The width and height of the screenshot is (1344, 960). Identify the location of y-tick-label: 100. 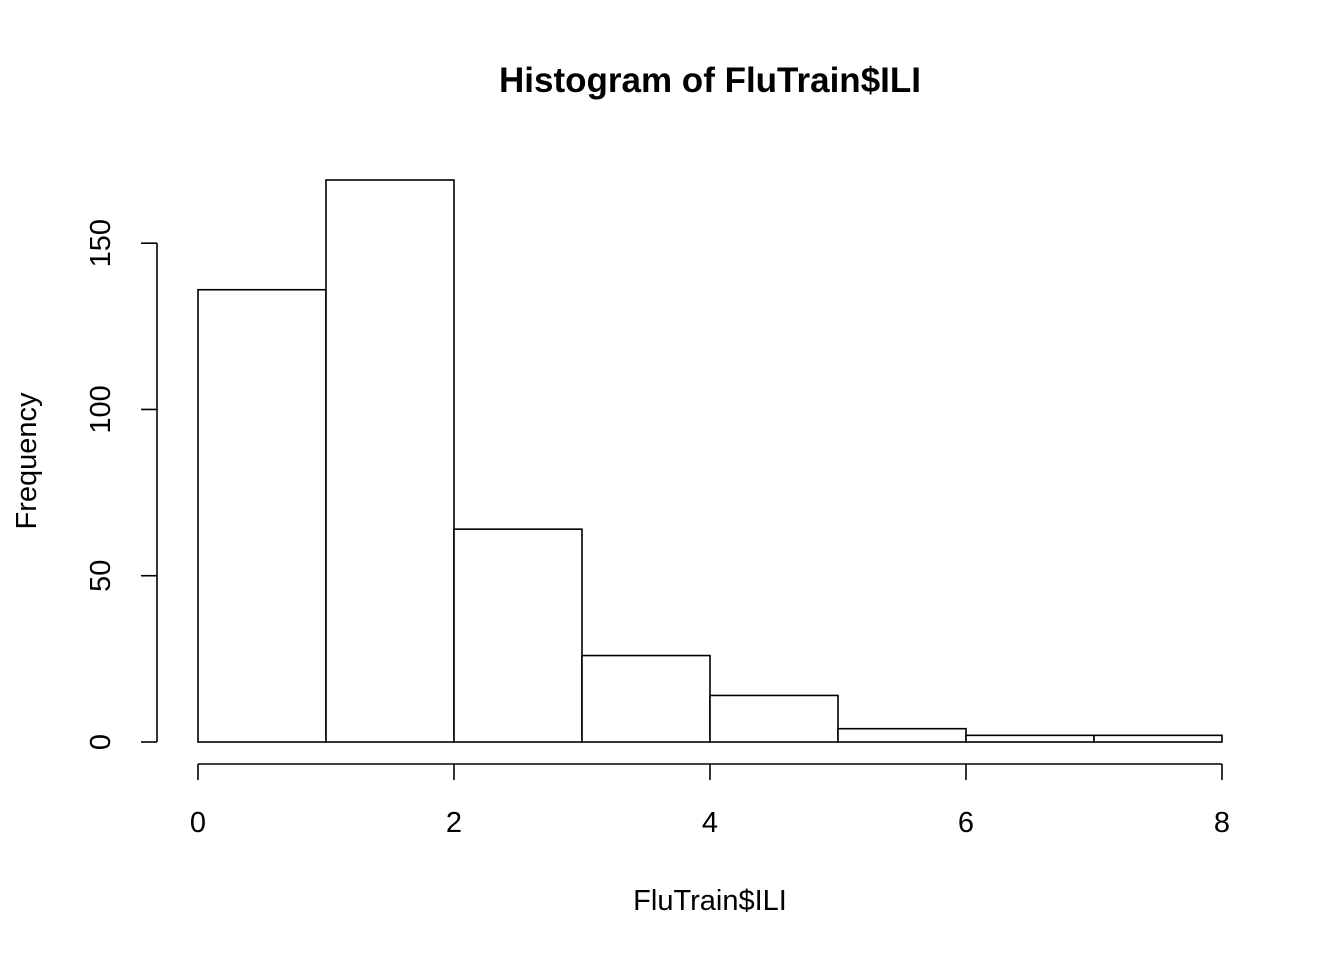
(101, 409).